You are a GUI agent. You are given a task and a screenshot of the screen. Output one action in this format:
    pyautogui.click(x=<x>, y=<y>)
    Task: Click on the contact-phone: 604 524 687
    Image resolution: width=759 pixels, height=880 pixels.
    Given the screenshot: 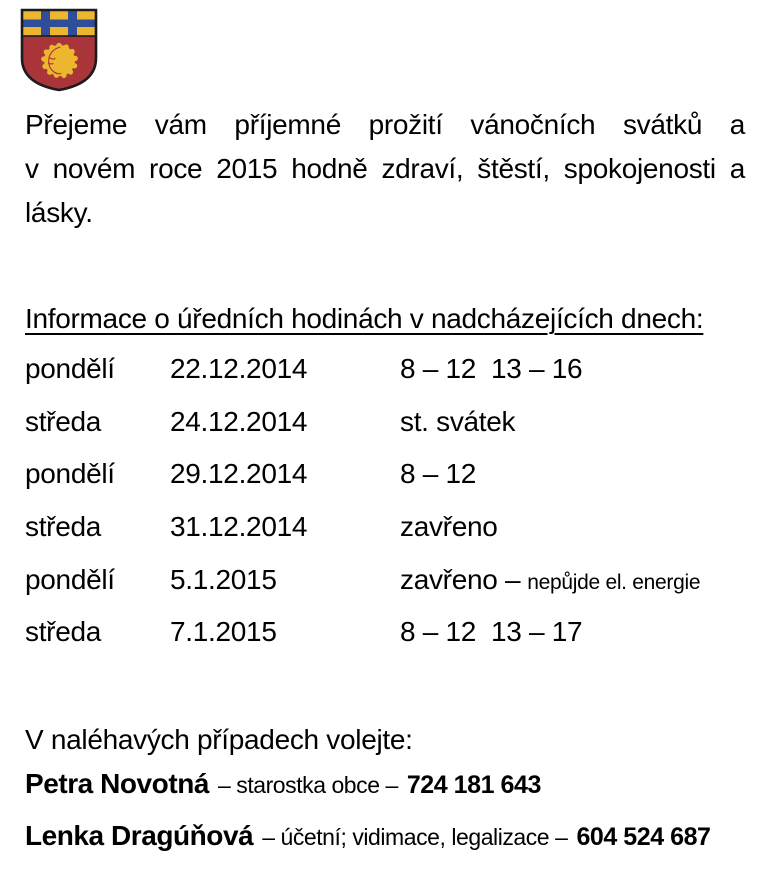 What is the action you would take?
    pyautogui.click(x=643, y=837)
    